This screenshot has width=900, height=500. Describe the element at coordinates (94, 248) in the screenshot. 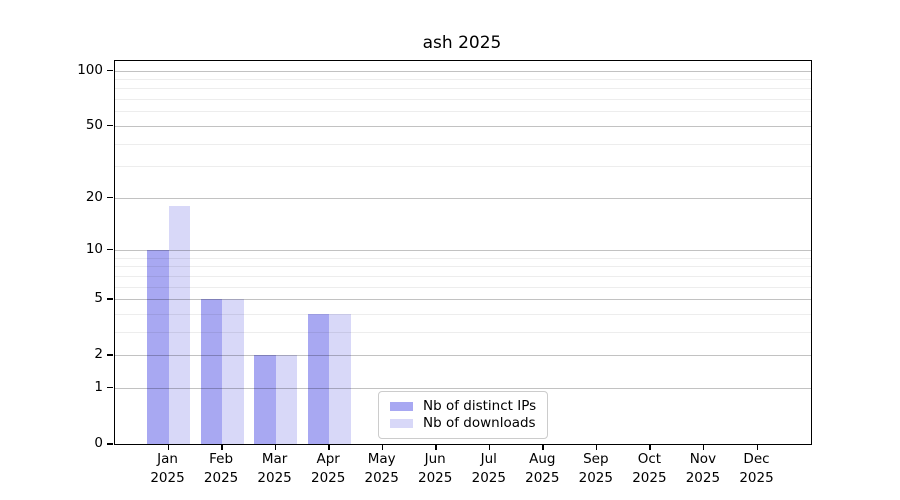

I see `y-tick-label-10: 10` at that location.